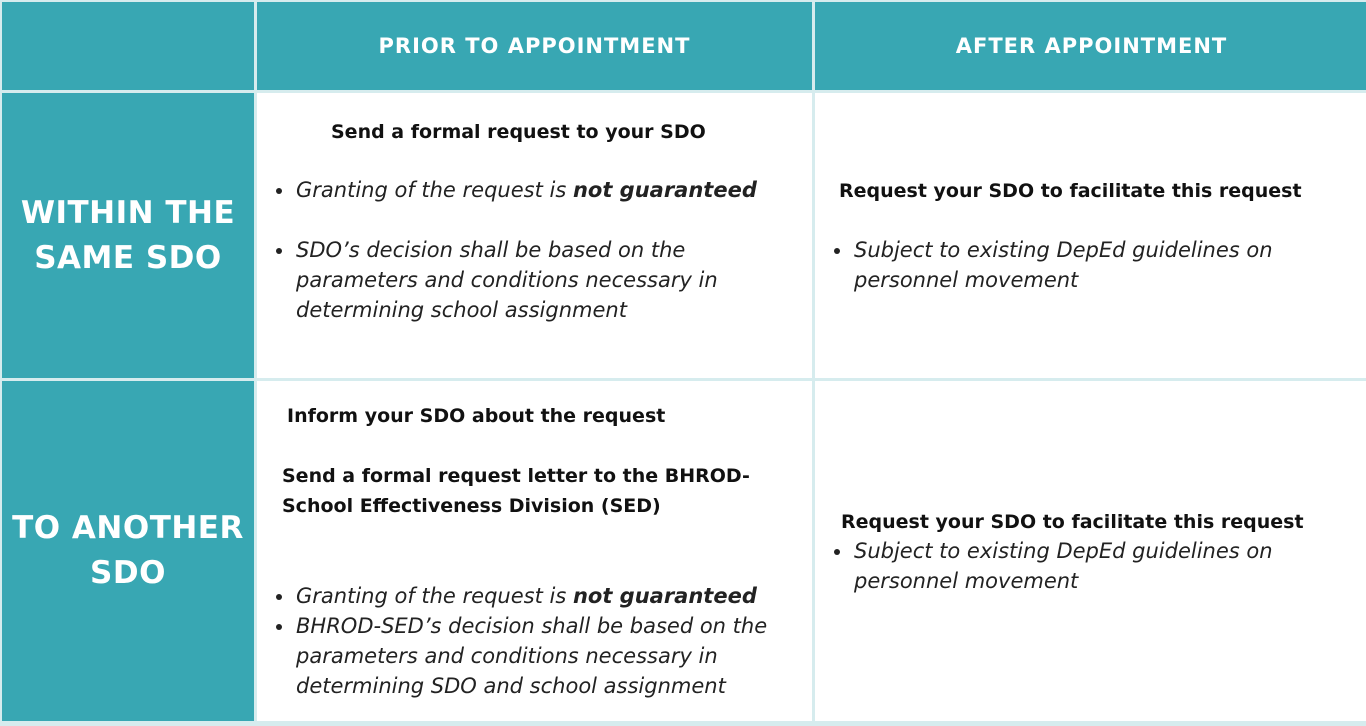 The image size is (1366, 726). What do you see at coordinates (128, 551) in the screenshot?
I see `row-header-to-another-sdo: TO ANOTHER SDO` at bounding box center [128, 551].